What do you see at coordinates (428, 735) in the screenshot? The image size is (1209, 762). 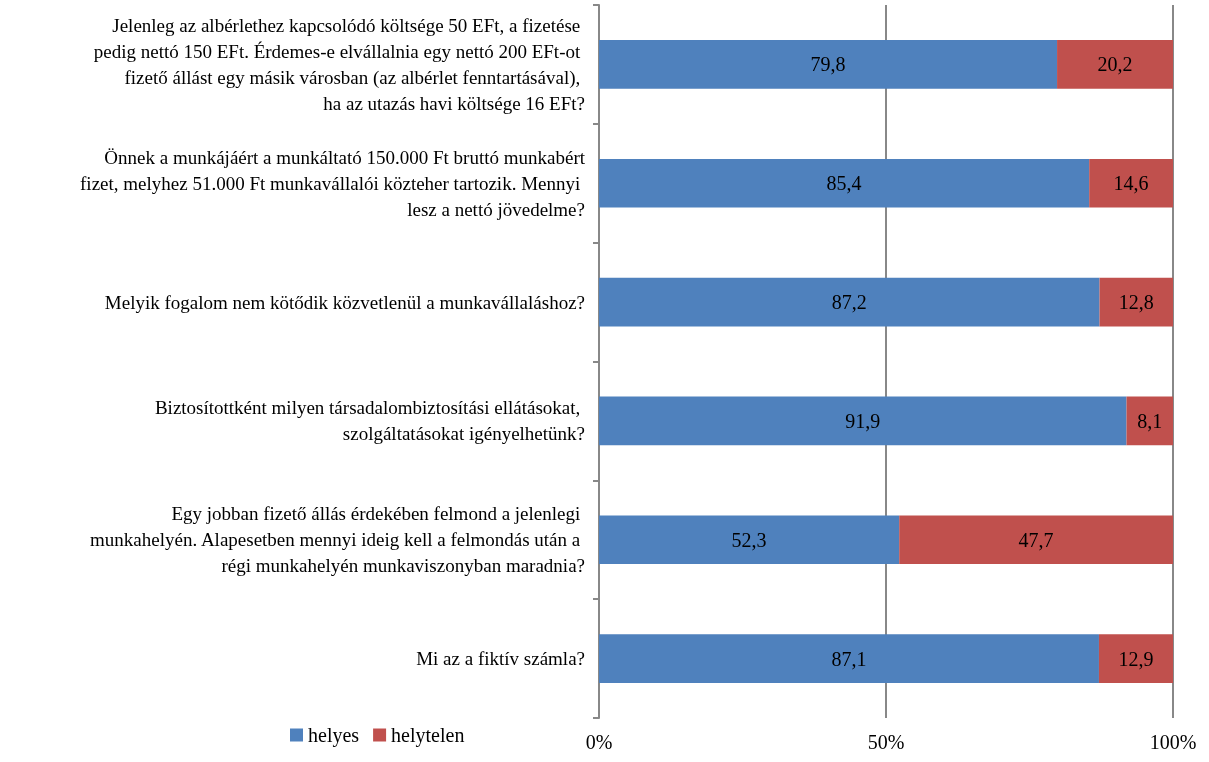 I see `legend-label: helytelen` at bounding box center [428, 735].